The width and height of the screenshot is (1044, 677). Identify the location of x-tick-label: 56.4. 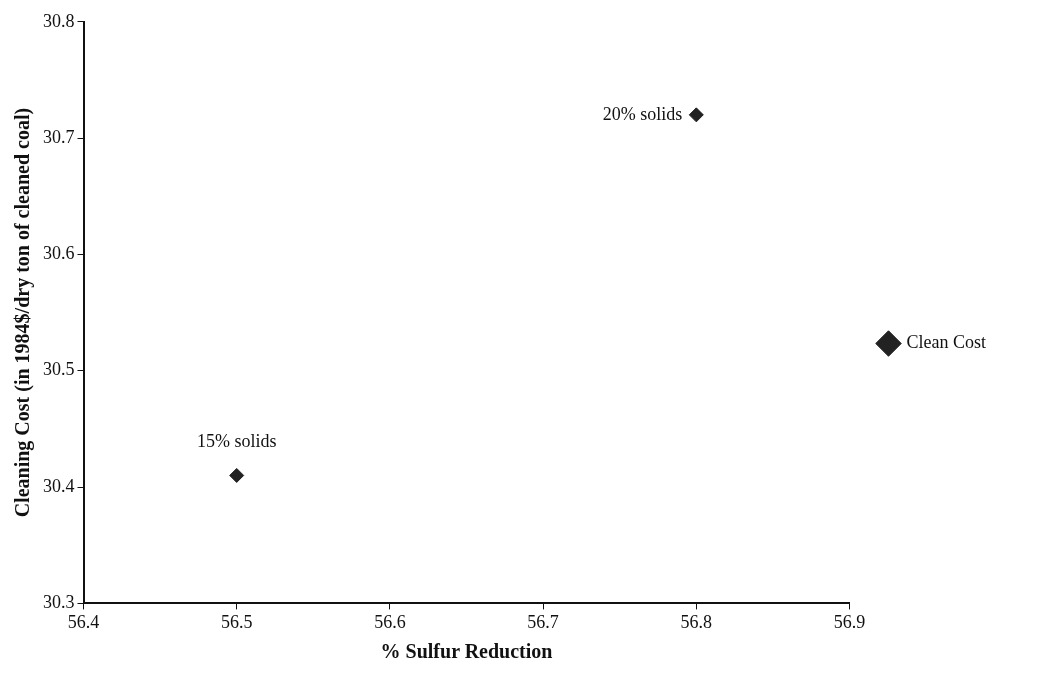
(83, 621).